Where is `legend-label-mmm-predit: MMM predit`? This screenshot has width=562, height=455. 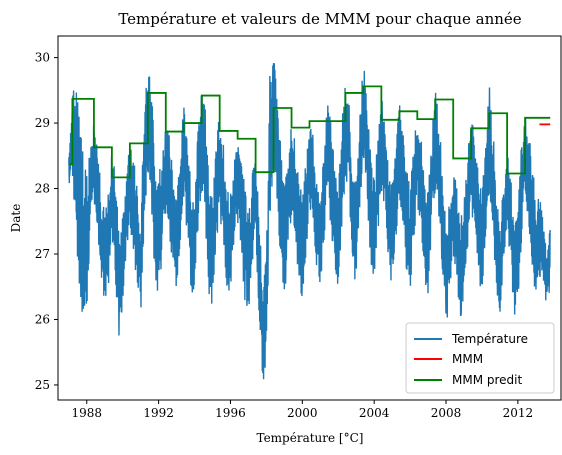 legend-label-mmm-predit: MMM predit is located at coordinates (487, 380).